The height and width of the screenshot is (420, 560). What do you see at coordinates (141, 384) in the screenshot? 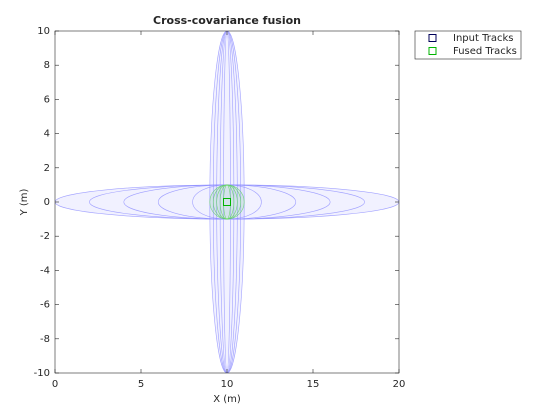
I see `x-tick-label: 5` at bounding box center [141, 384].